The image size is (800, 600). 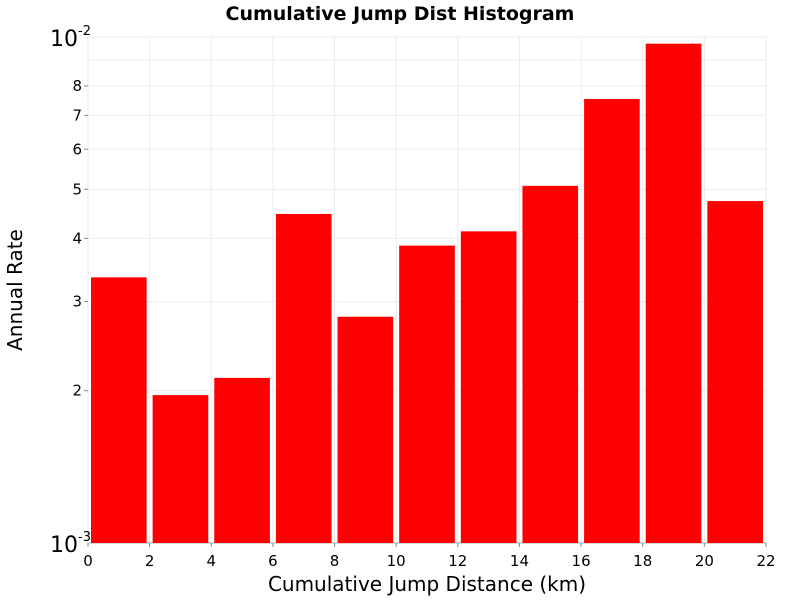 I want to click on x-tick-label: 8, so click(x=335, y=561).